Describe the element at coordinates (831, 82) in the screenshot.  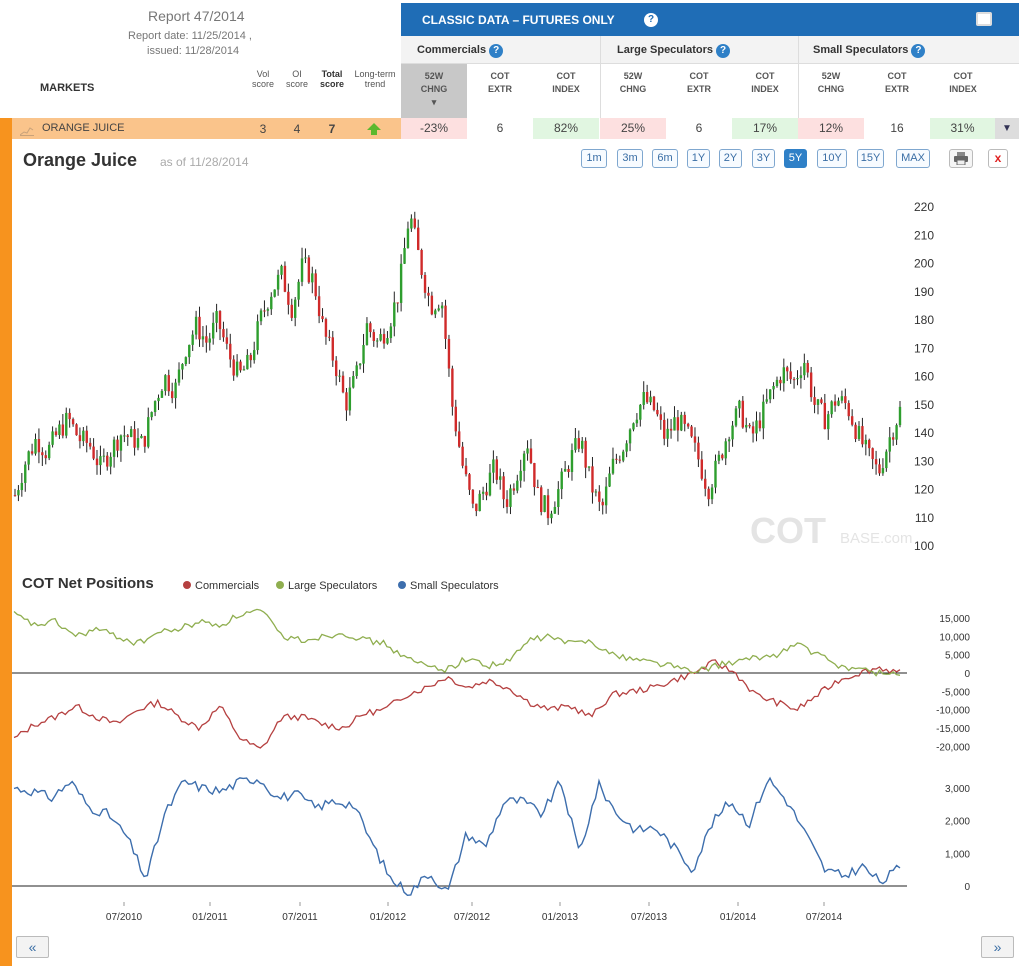
I see `sub-header-52w-chng-small: 52W CHNG` at that location.